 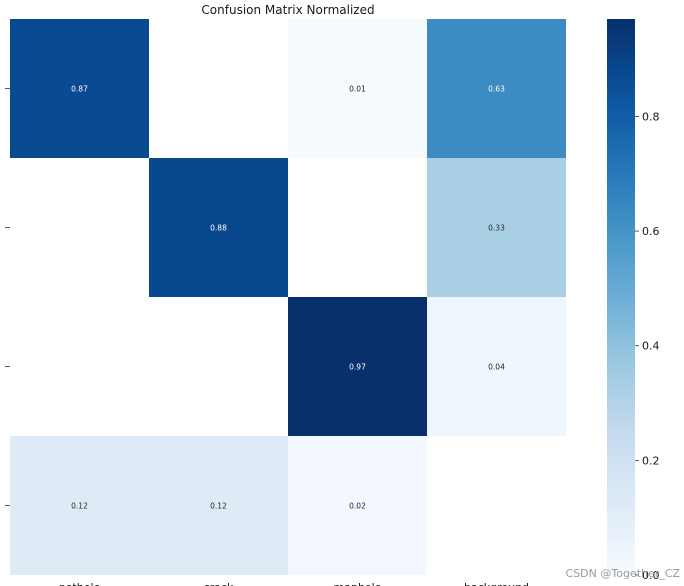 I want to click on x-axis-labels: pothole crack manhole background, so click(x=294, y=583).